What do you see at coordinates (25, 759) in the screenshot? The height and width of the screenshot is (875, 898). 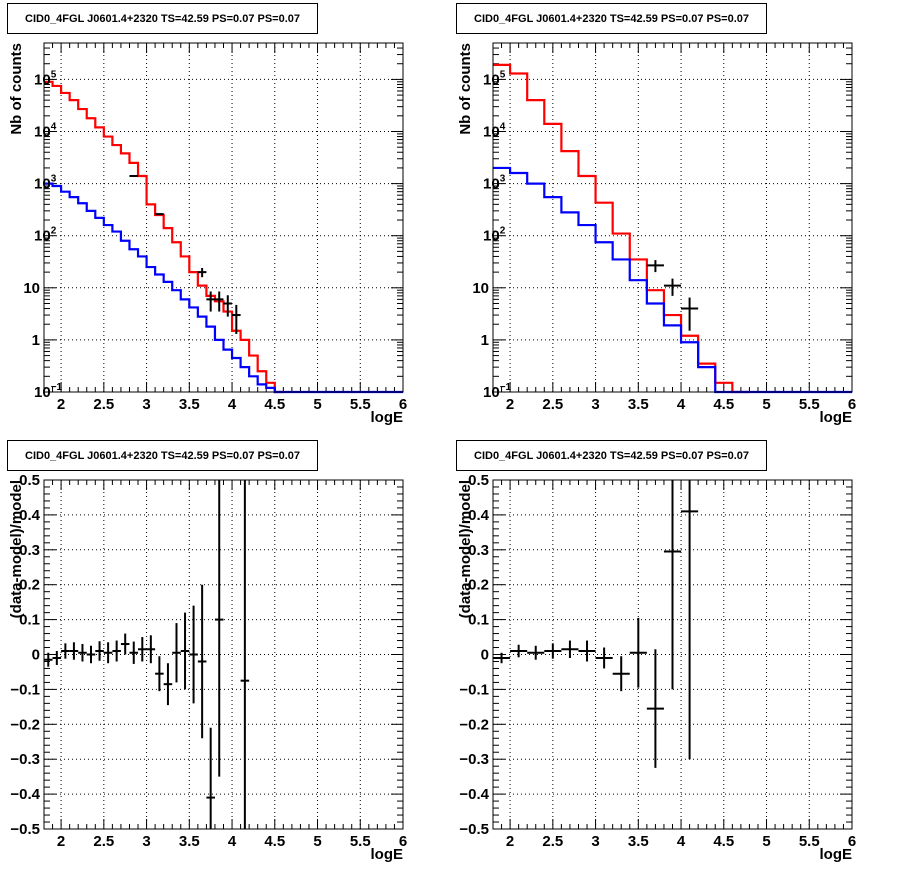 I see `y-tick-label: −0.3` at bounding box center [25, 759].